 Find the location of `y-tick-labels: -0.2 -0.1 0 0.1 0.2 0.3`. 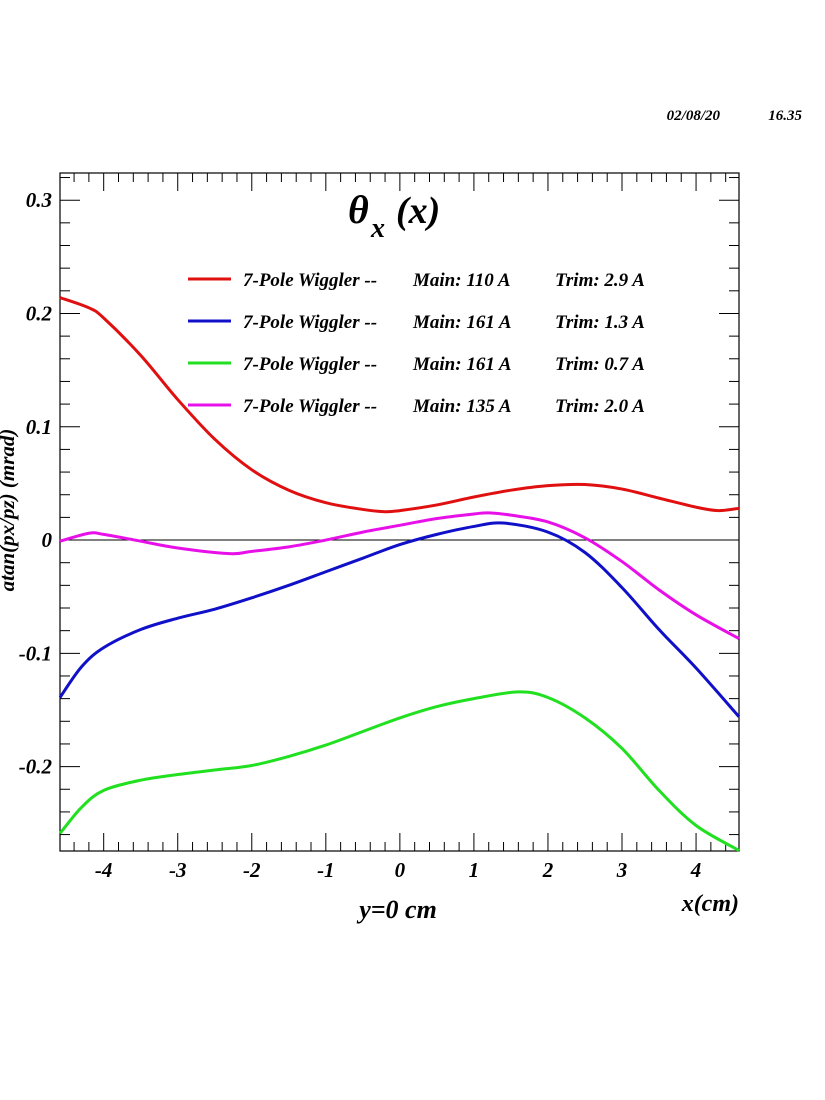

y-tick-labels: -0.2 -0.1 0 0.1 0.2 0.3 is located at coordinates (36, 483).